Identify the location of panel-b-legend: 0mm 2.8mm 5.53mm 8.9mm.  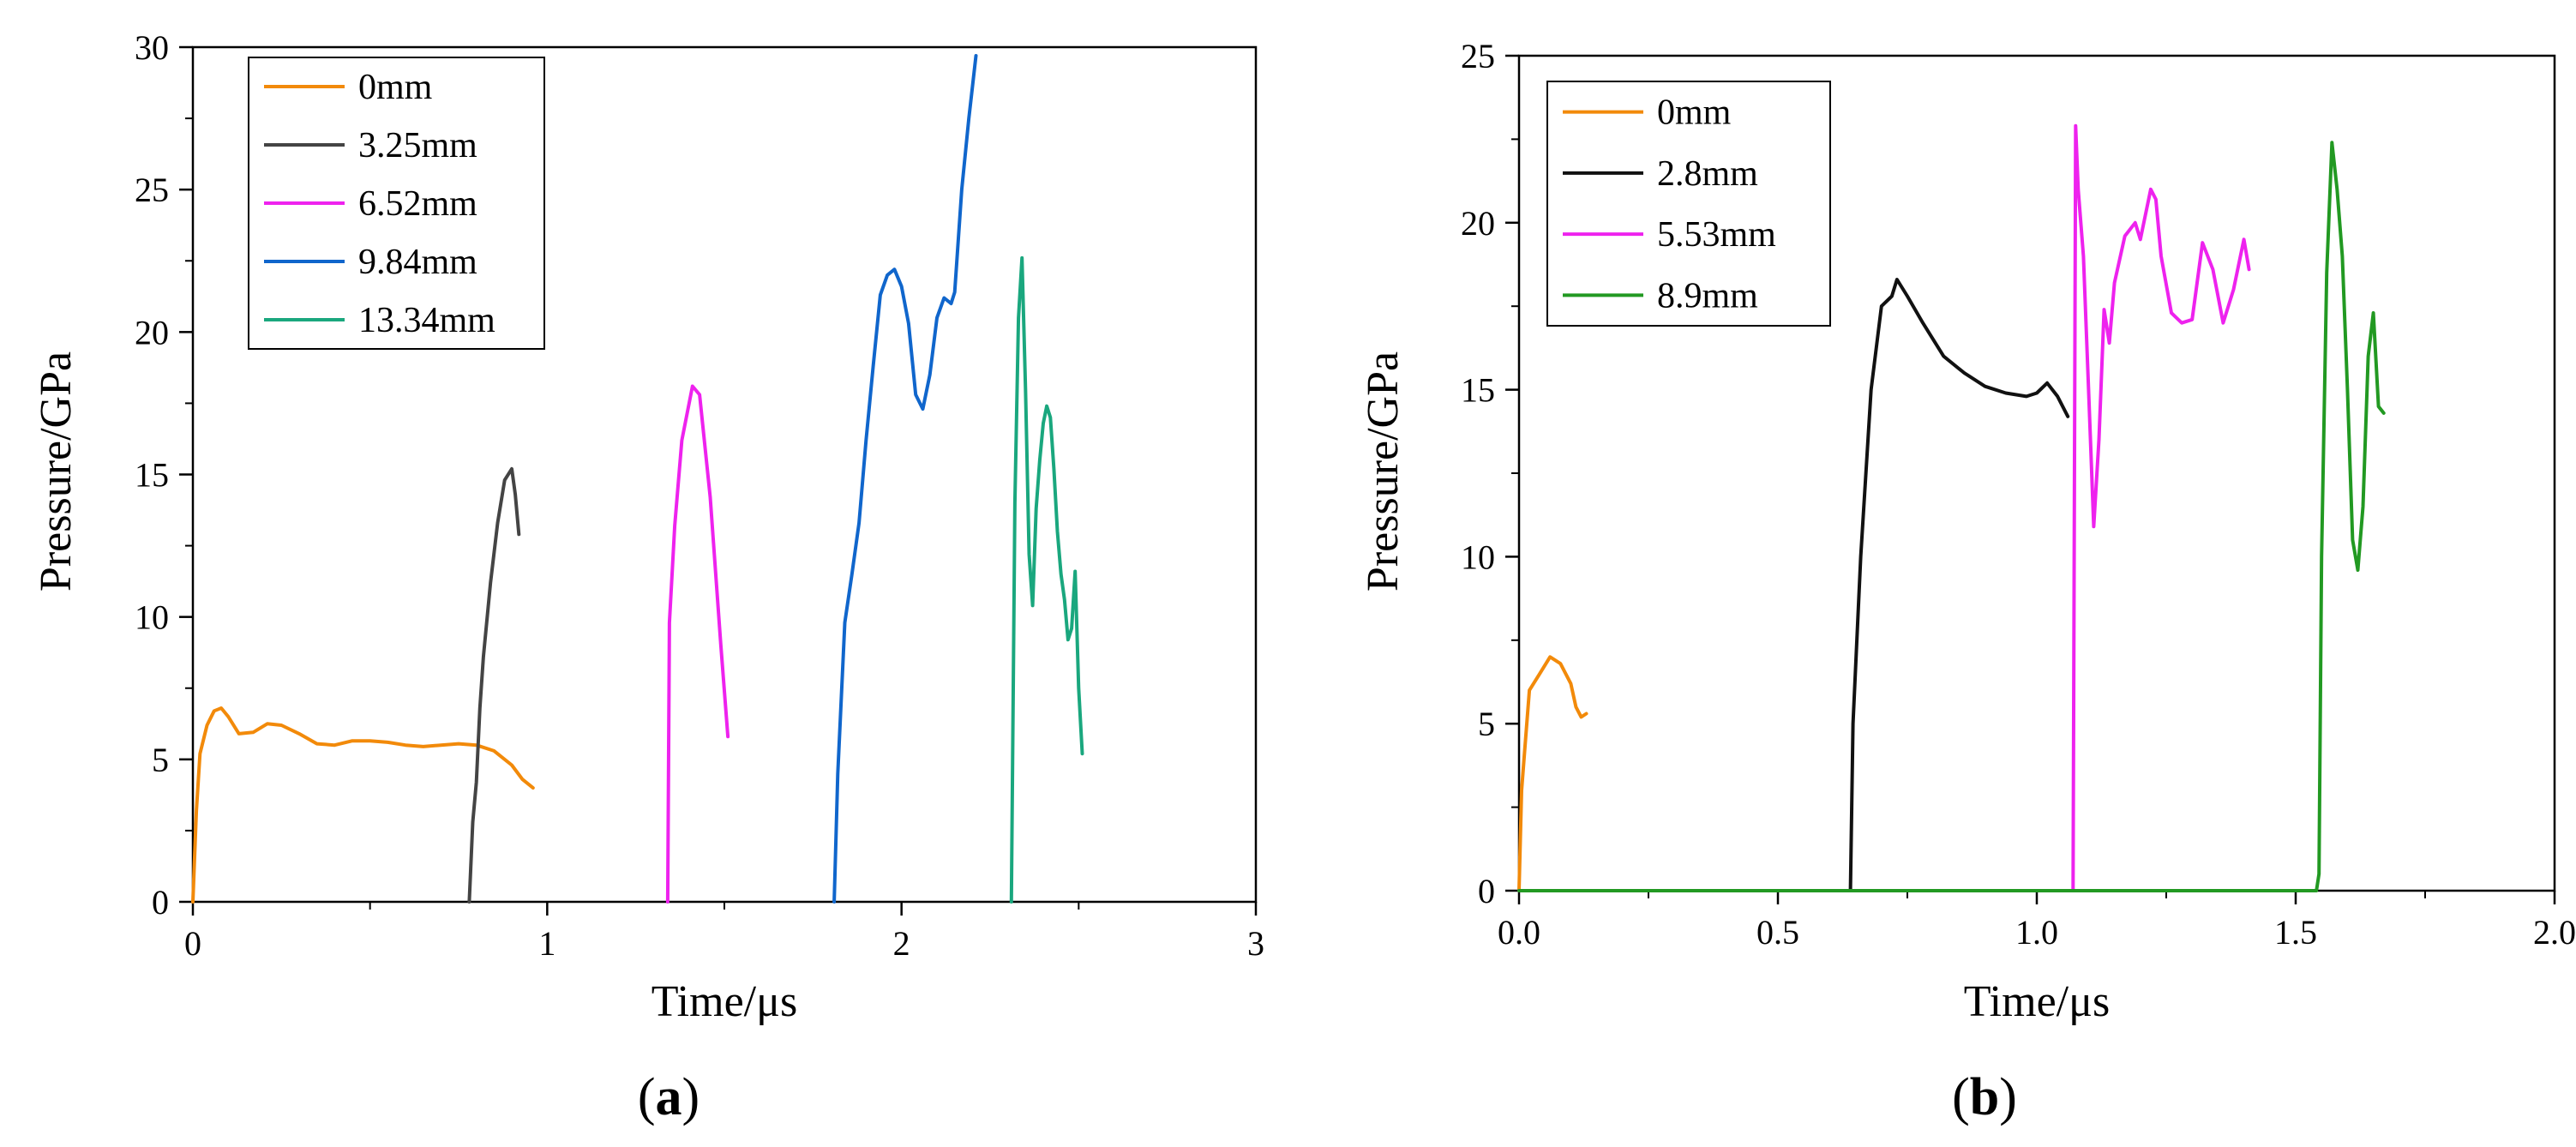
(1688, 204).